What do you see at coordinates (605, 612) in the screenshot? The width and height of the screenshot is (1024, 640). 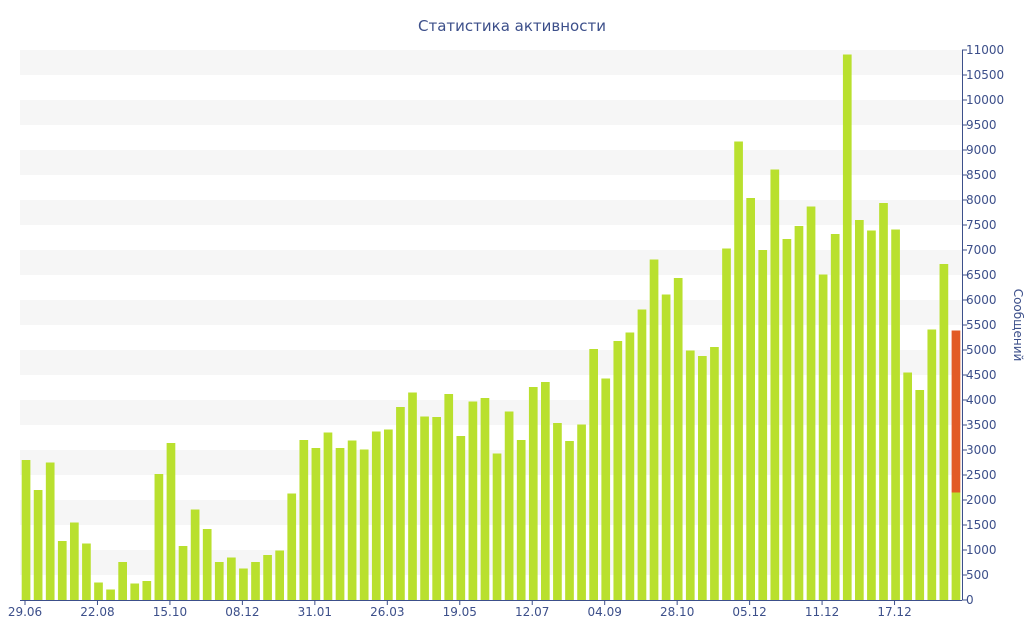 I see `x-tick-label: 04.09` at bounding box center [605, 612].